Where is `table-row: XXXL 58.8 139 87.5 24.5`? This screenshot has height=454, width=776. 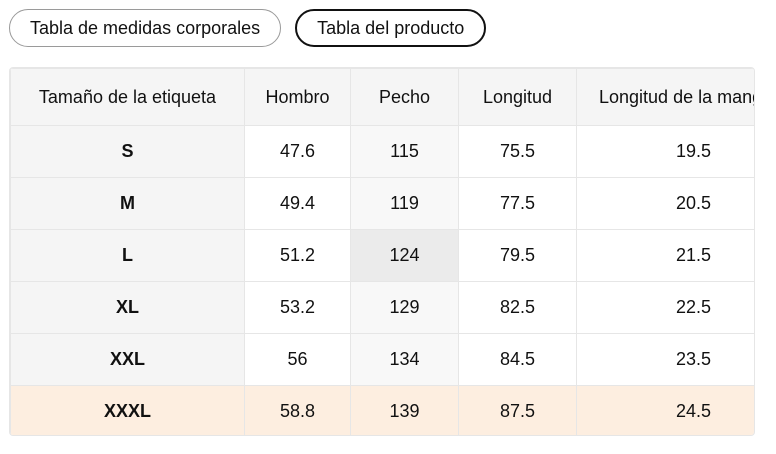 table-row: XXXL 58.8 139 87.5 24.5 is located at coordinates (382, 410).